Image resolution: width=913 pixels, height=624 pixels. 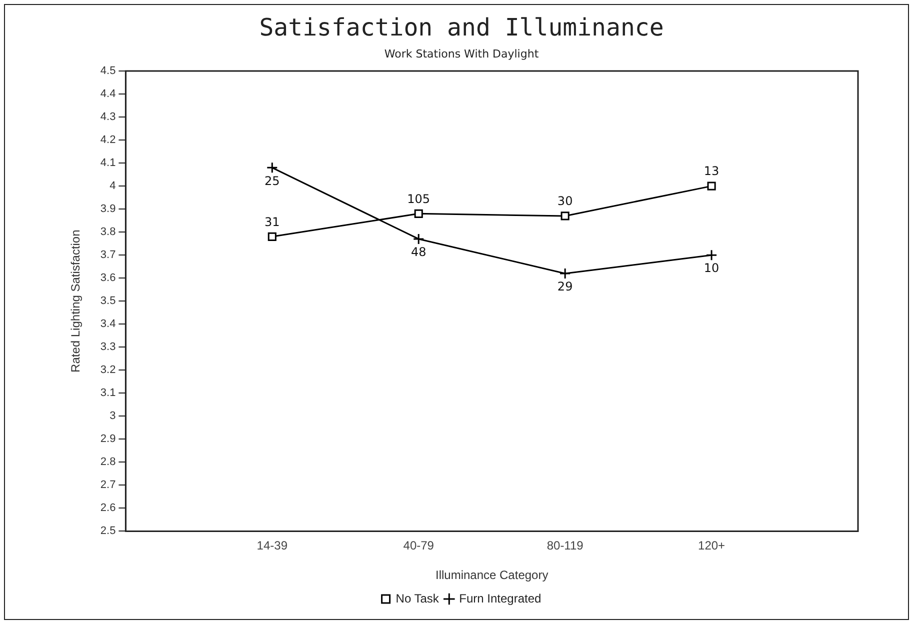 What do you see at coordinates (108, 393) in the screenshot?
I see `y-tick-label: 3.1` at bounding box center [108, 393].